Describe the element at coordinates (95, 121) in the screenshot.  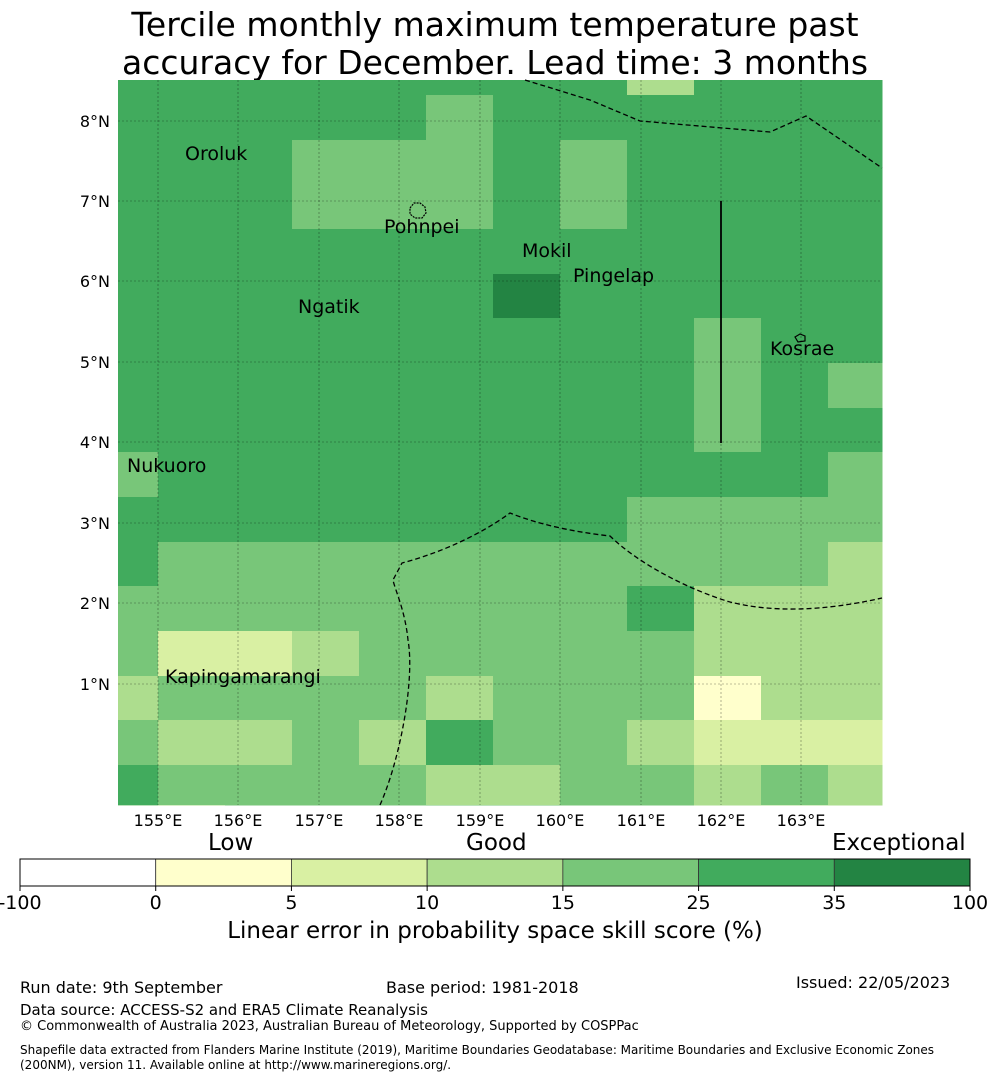
I see `latitude-tick-label: 8°N` at that location.